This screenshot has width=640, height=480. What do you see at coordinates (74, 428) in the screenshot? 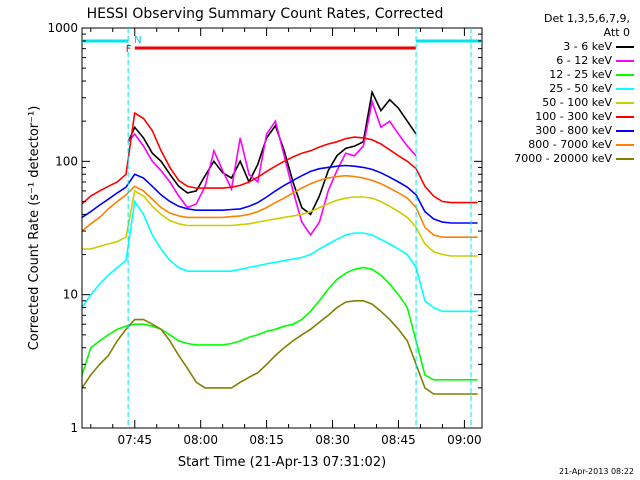
I see `y-tick-label-0: 1` at bounding box center [74, 428].